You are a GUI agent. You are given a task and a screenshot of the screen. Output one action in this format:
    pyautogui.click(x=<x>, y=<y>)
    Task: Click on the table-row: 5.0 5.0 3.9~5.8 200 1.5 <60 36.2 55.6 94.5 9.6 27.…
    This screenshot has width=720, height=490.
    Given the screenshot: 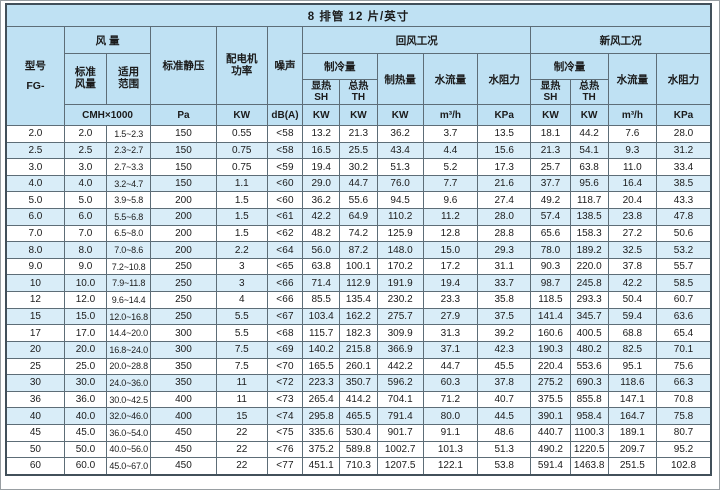 What is the action you would take?
    pyautogui.click(x=358, y=200)
    